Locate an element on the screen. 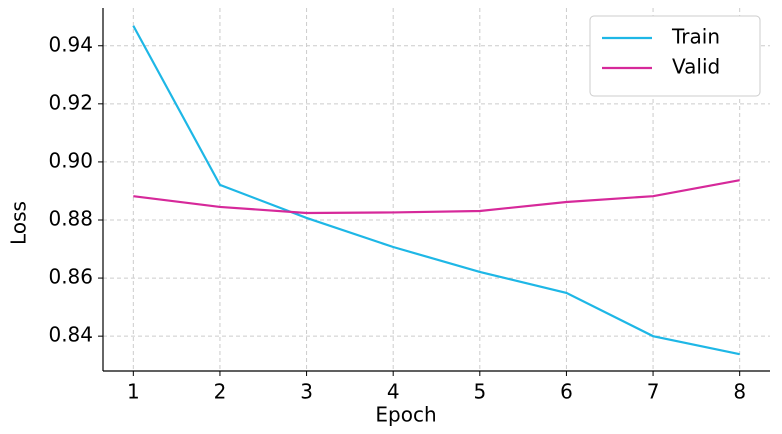  data-line is located at coordinates (436, 197).